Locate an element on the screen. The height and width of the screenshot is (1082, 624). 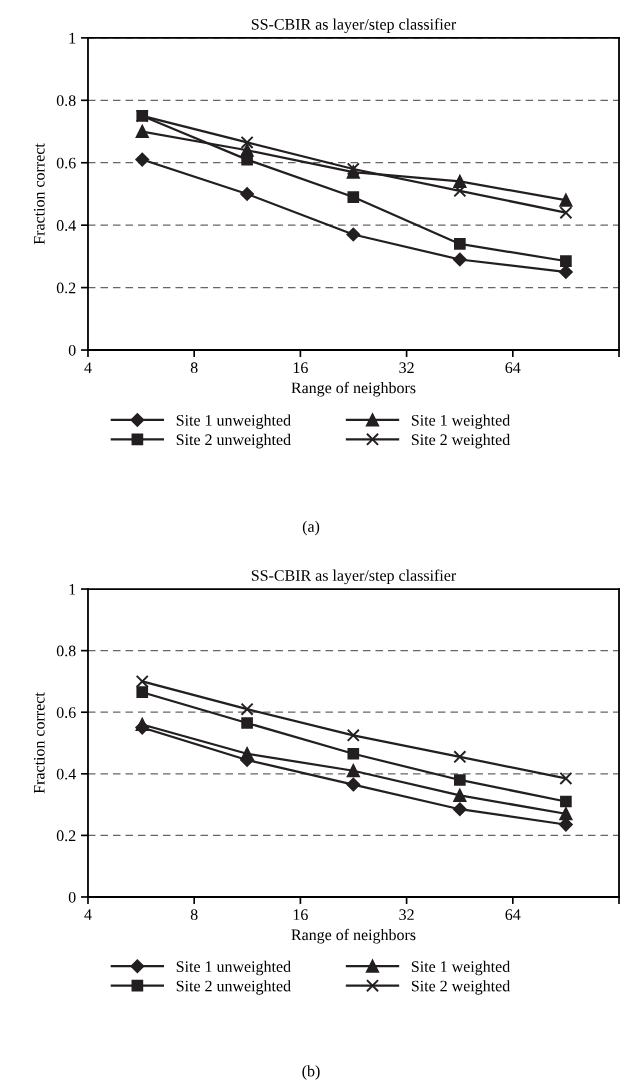
text: (b) is located at coordinates (311, 1072).